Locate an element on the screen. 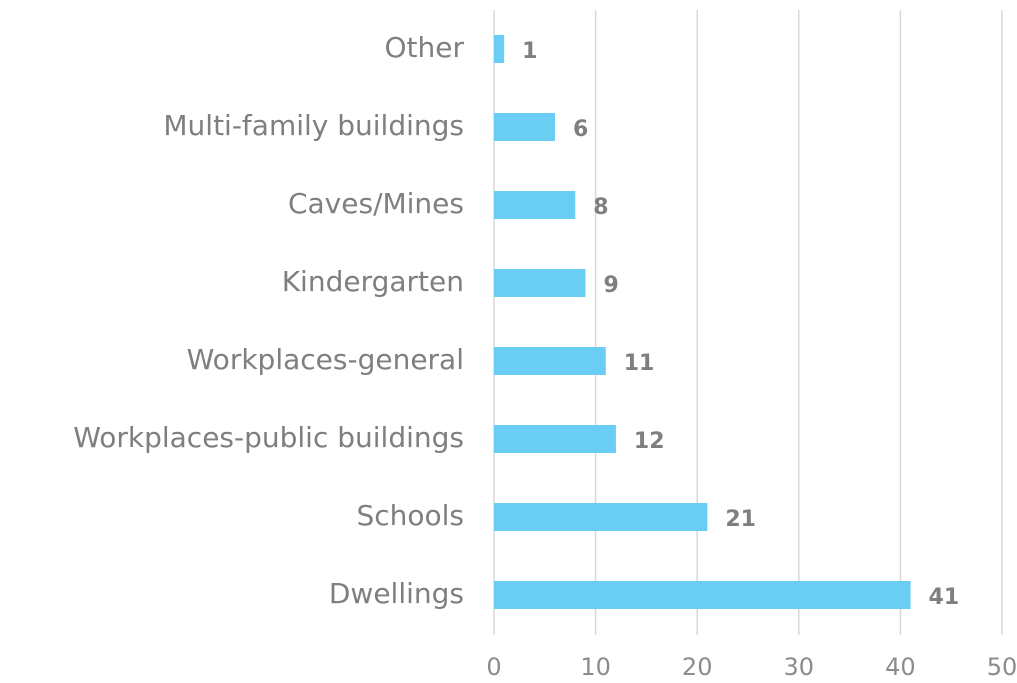 Image resolution: width=1017 pixels, height=683 pixels. x-tick-label: 30 is located at coordinates (799, 667).